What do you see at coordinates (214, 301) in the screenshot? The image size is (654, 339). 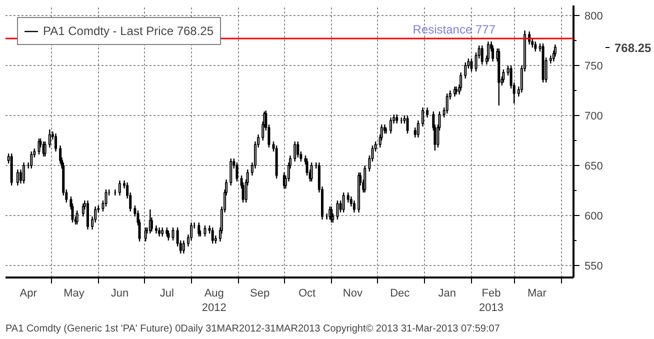 I see `x-tick-label: Aug 2012` at bounding box center [214, 301].